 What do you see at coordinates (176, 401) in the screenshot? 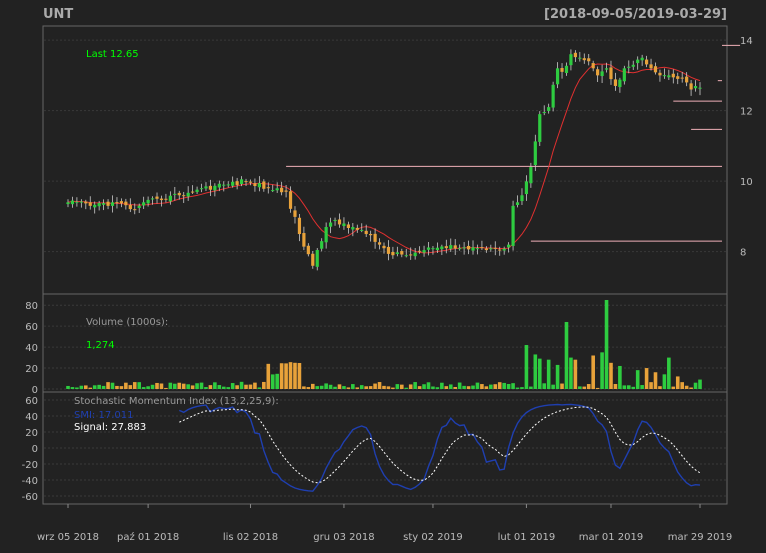
I see `smi-panel-label: Stochastic Momentum Index (13,2,25,9):` at bounding box center [176, 401].